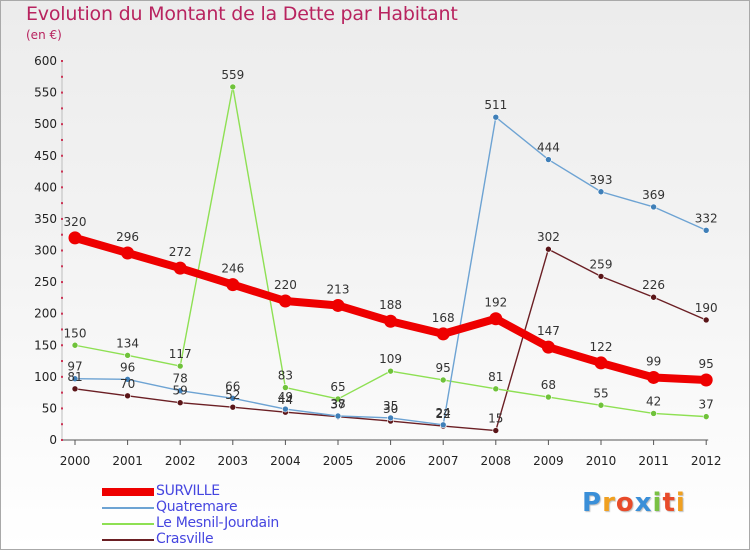  I want to click on x-tick-label: 2012, so click(706, 461).